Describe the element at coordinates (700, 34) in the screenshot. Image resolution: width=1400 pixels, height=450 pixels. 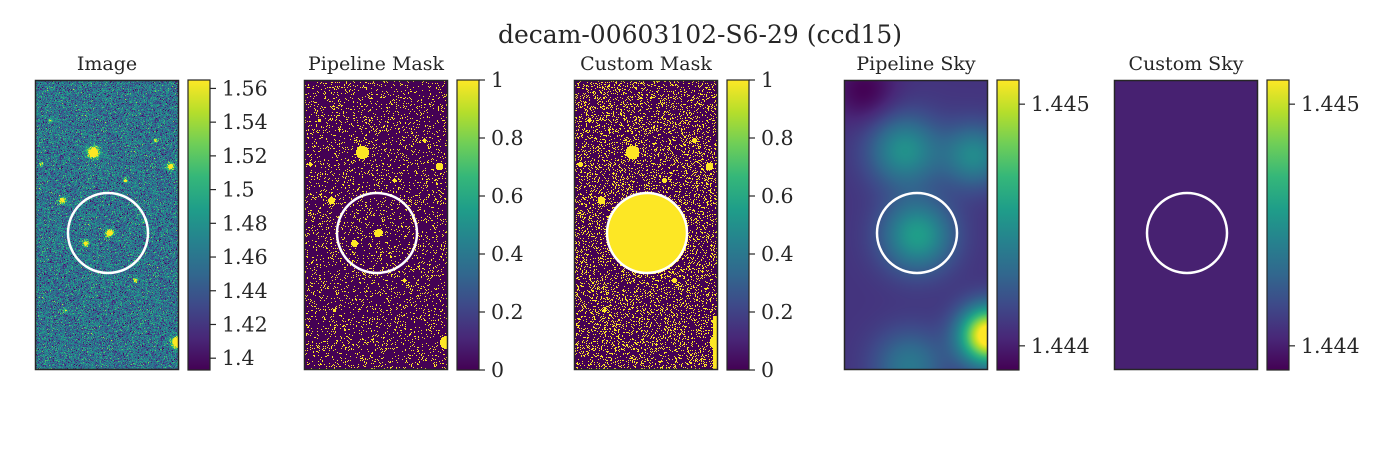
I see `figure-title: decam-00603102-S6-29 (ccd15)` at that location.